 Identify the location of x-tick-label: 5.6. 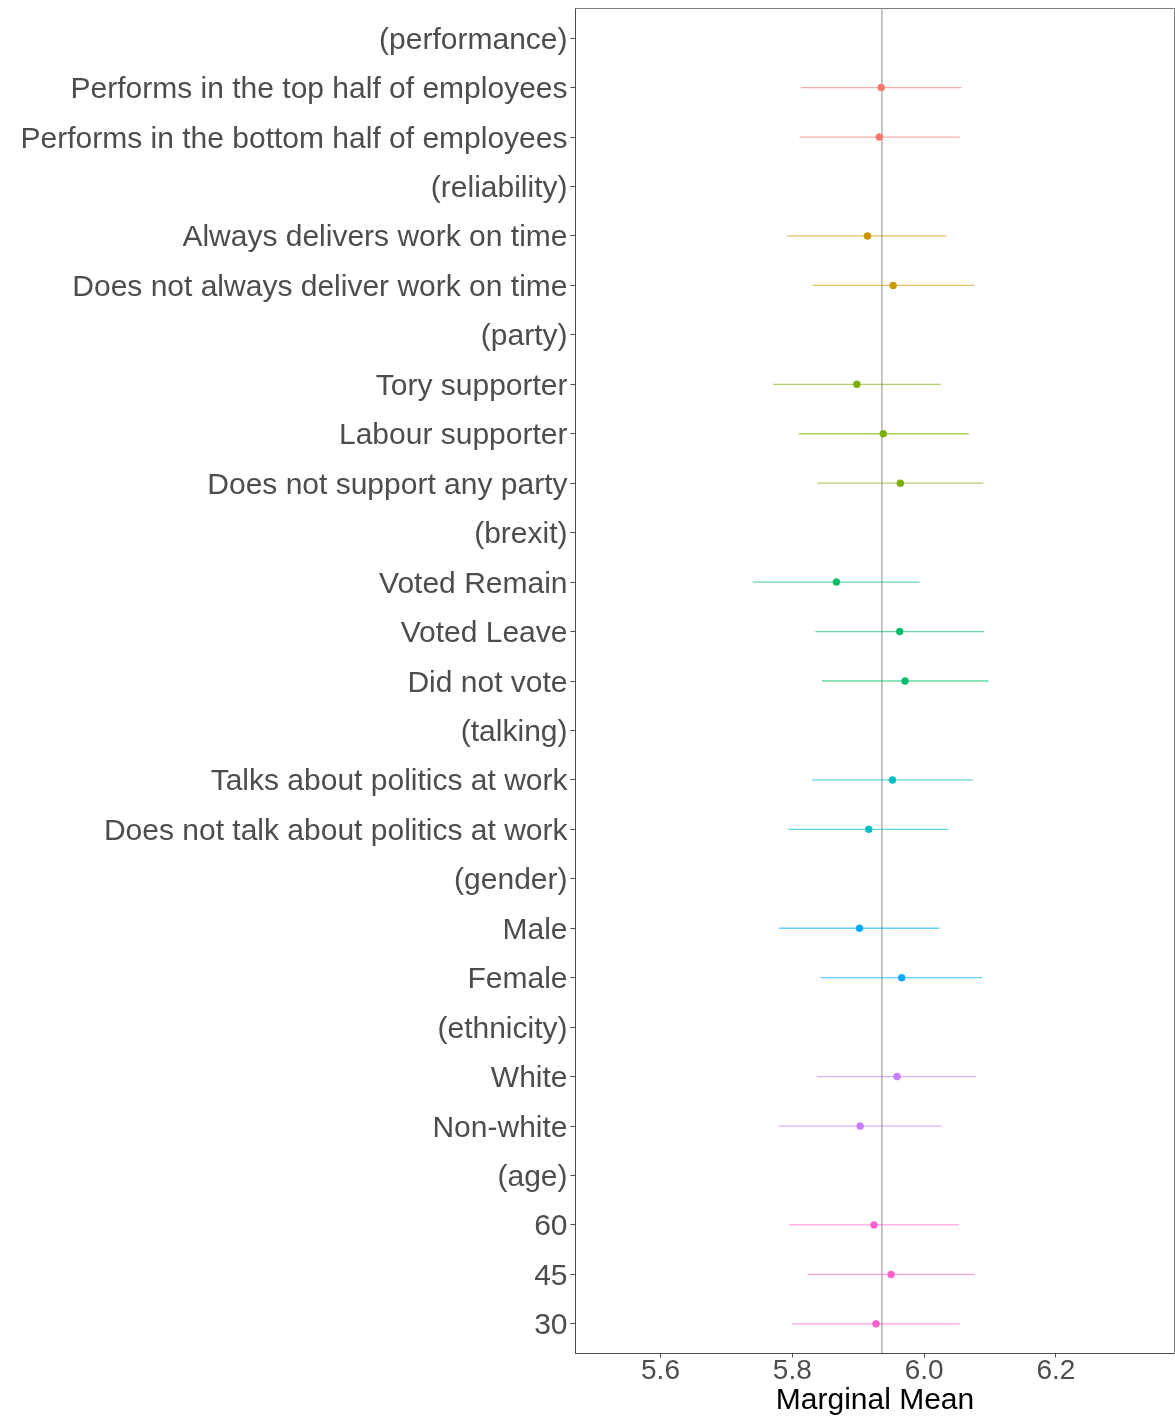
(660, 1369).